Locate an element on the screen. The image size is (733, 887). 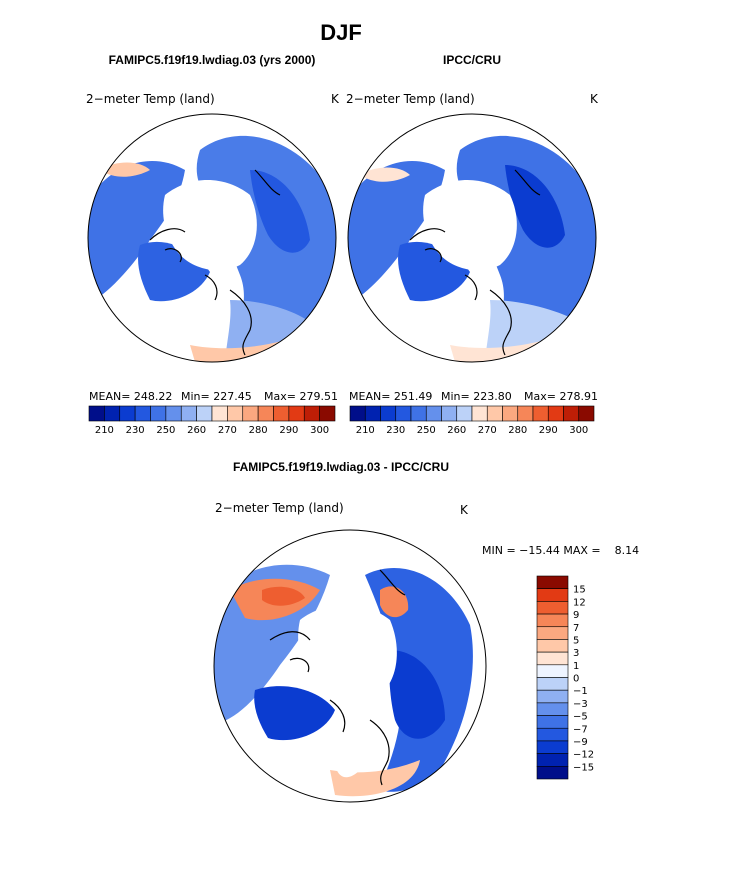
diff-colorbar-tick-label: 0 is located at coordinates (576, 679).